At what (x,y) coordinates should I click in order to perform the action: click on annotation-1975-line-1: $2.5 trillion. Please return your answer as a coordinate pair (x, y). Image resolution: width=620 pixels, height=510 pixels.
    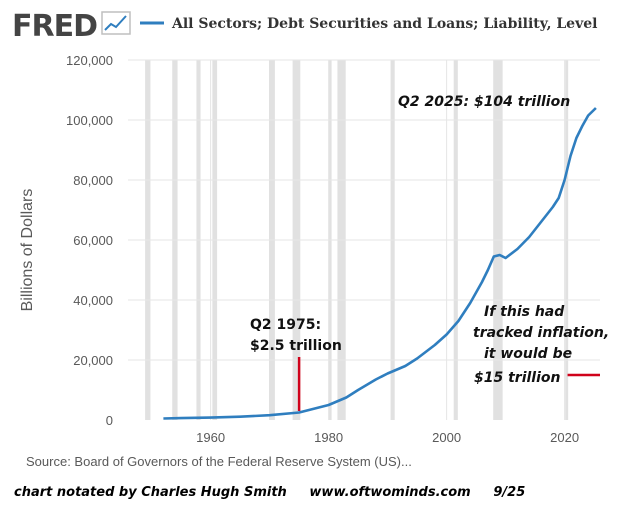
    Looking at the image, I should click on (296, 346).